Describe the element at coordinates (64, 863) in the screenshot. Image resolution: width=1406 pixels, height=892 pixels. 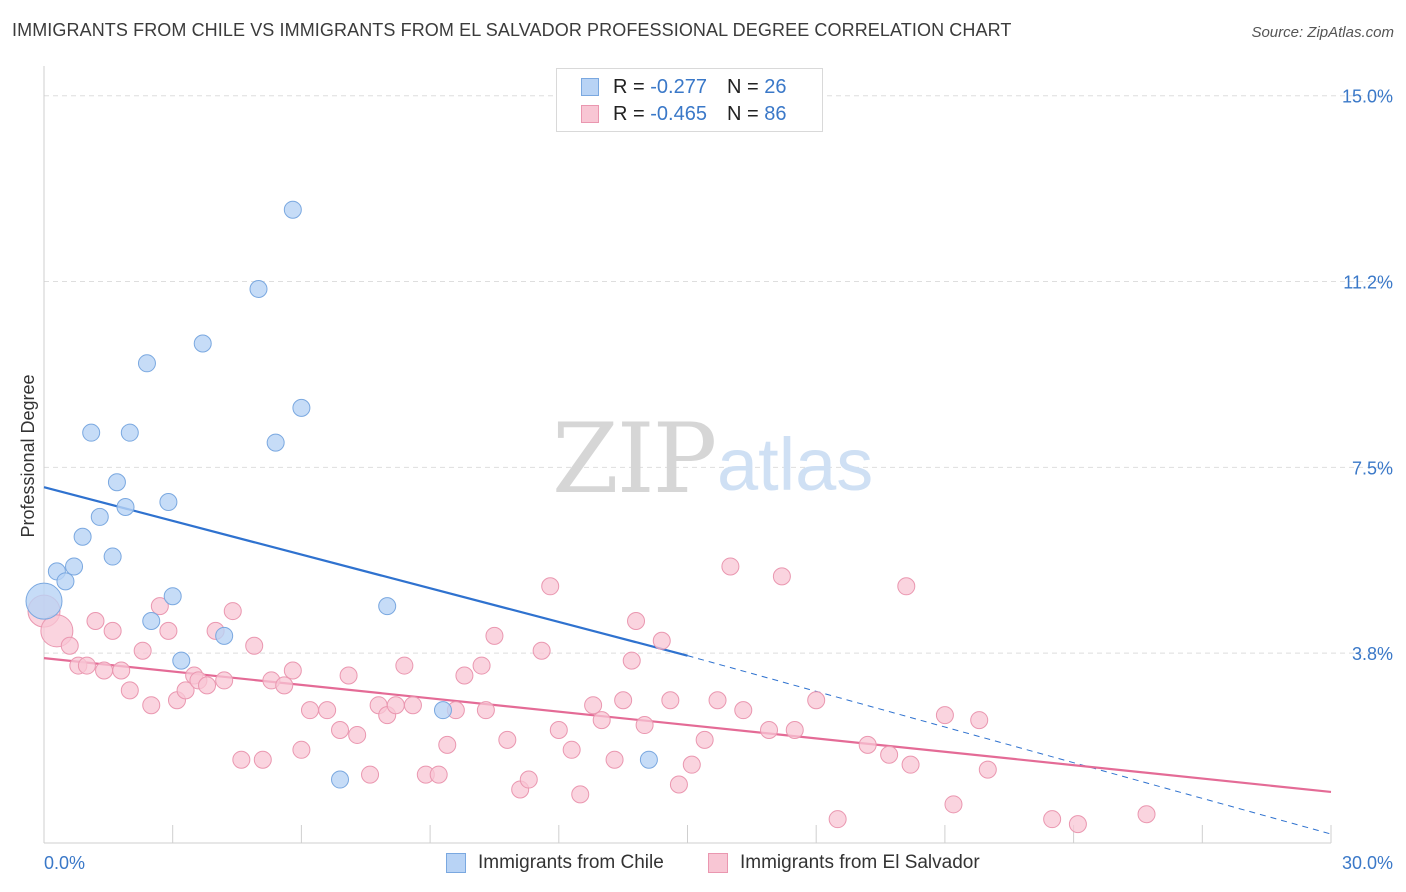
I see `x-tick-label-min: 0.0%` at that location.